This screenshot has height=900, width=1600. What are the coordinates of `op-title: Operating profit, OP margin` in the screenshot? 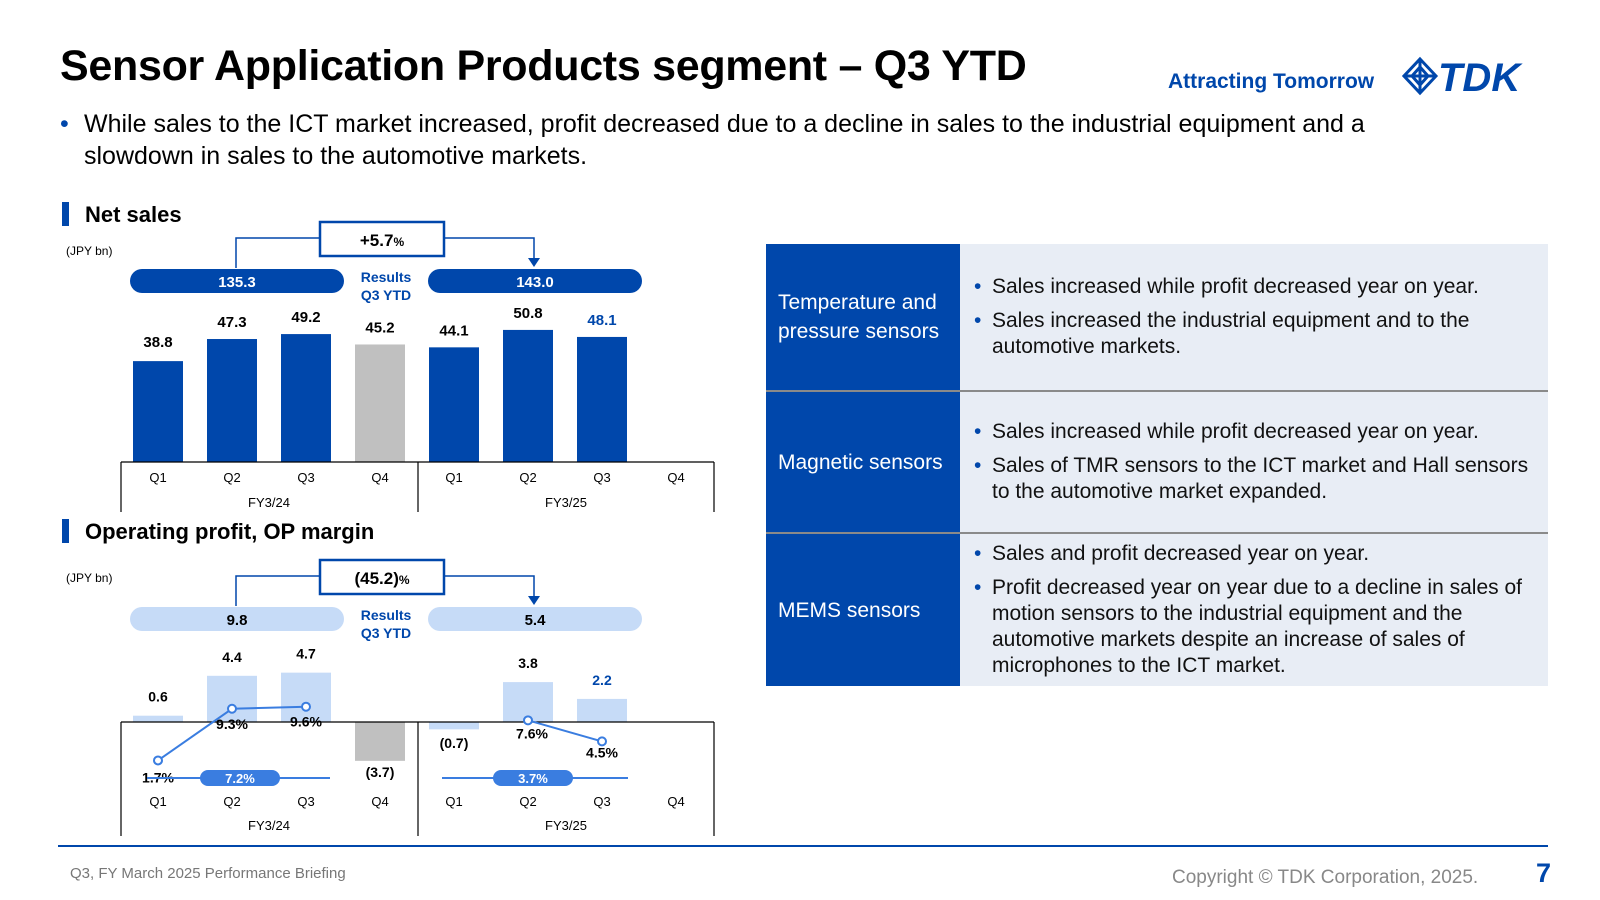 It's located at (230, 531).